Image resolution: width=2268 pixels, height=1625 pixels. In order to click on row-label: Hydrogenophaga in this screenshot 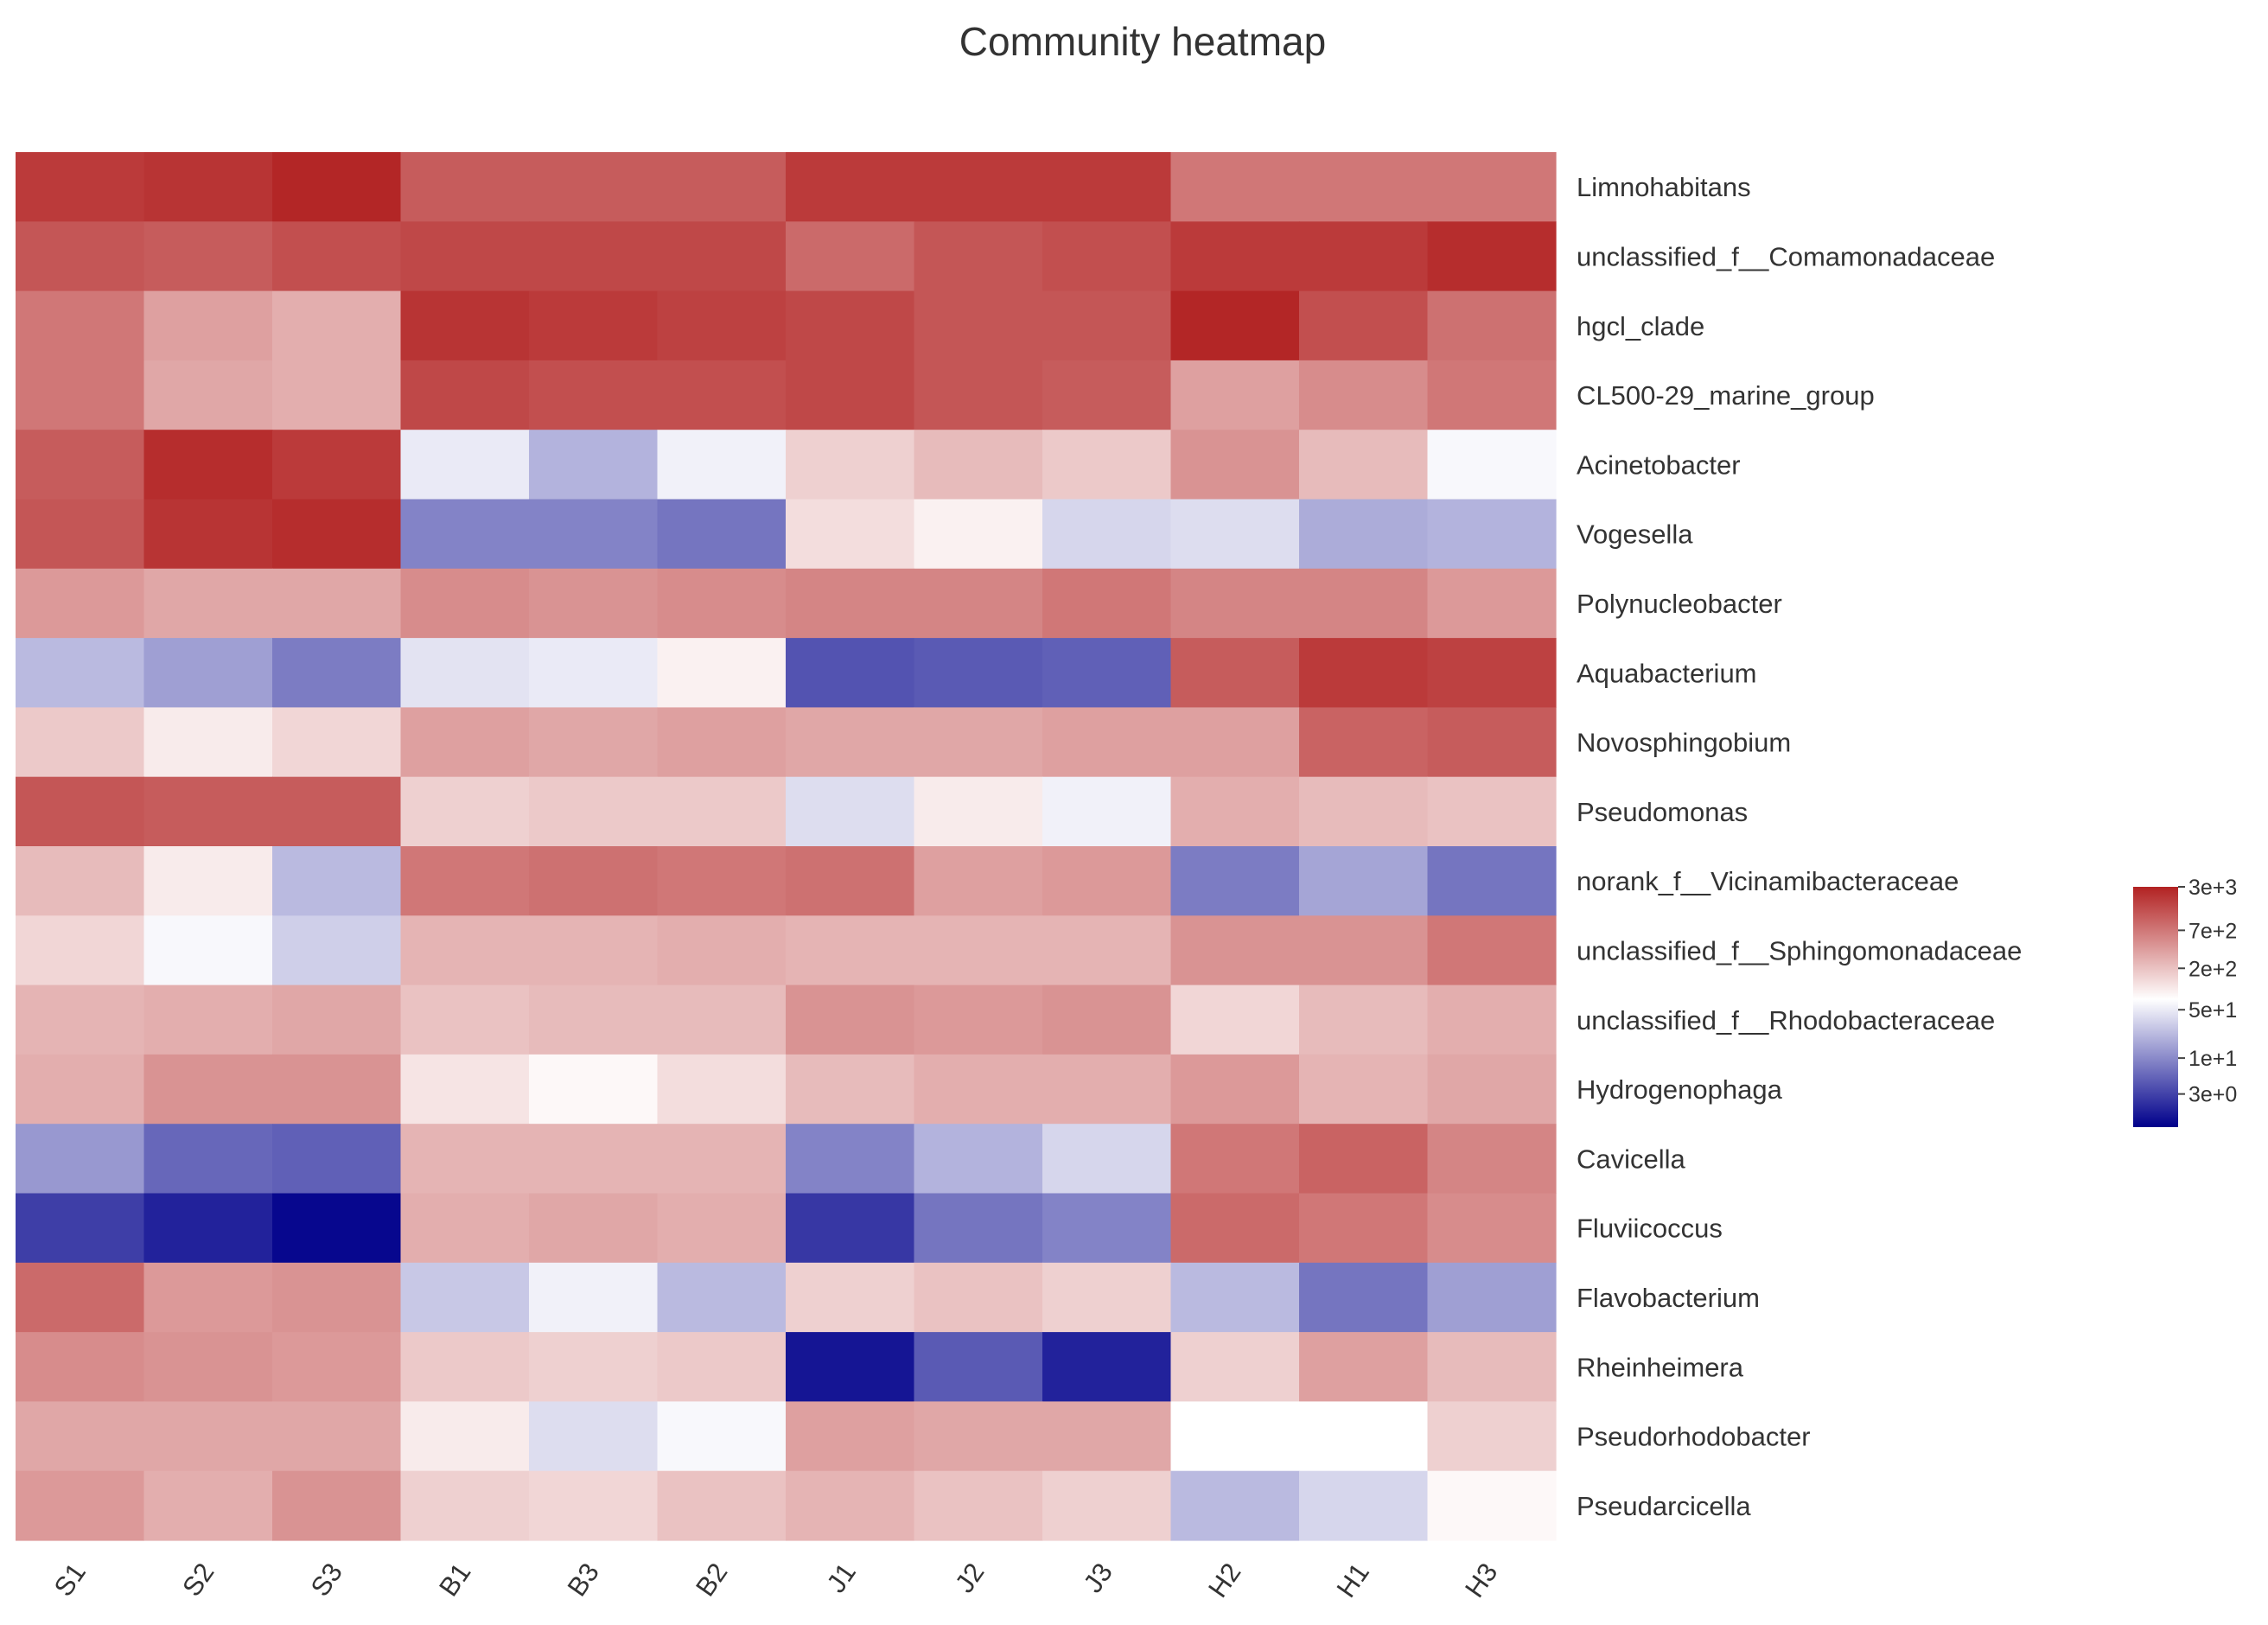, I will do `click(1680, 1089)`.